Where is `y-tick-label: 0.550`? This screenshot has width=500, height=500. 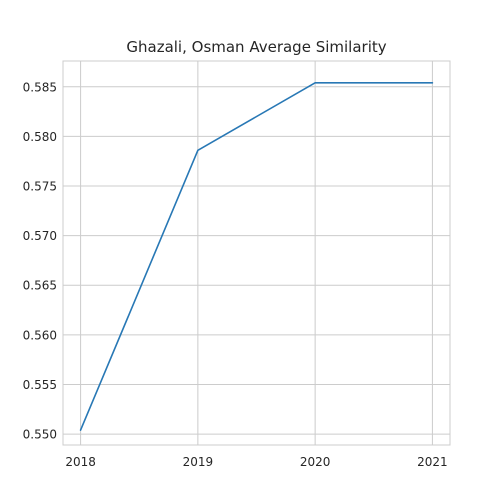
y-tick-label: 0.550 is located at coordinates (40, 435).